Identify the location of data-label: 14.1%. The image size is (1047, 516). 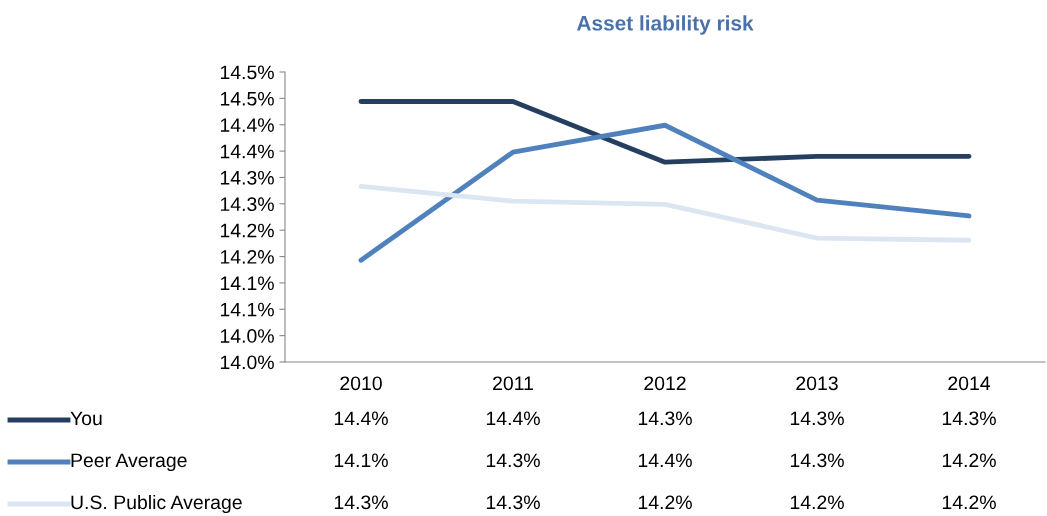
(361, 460).